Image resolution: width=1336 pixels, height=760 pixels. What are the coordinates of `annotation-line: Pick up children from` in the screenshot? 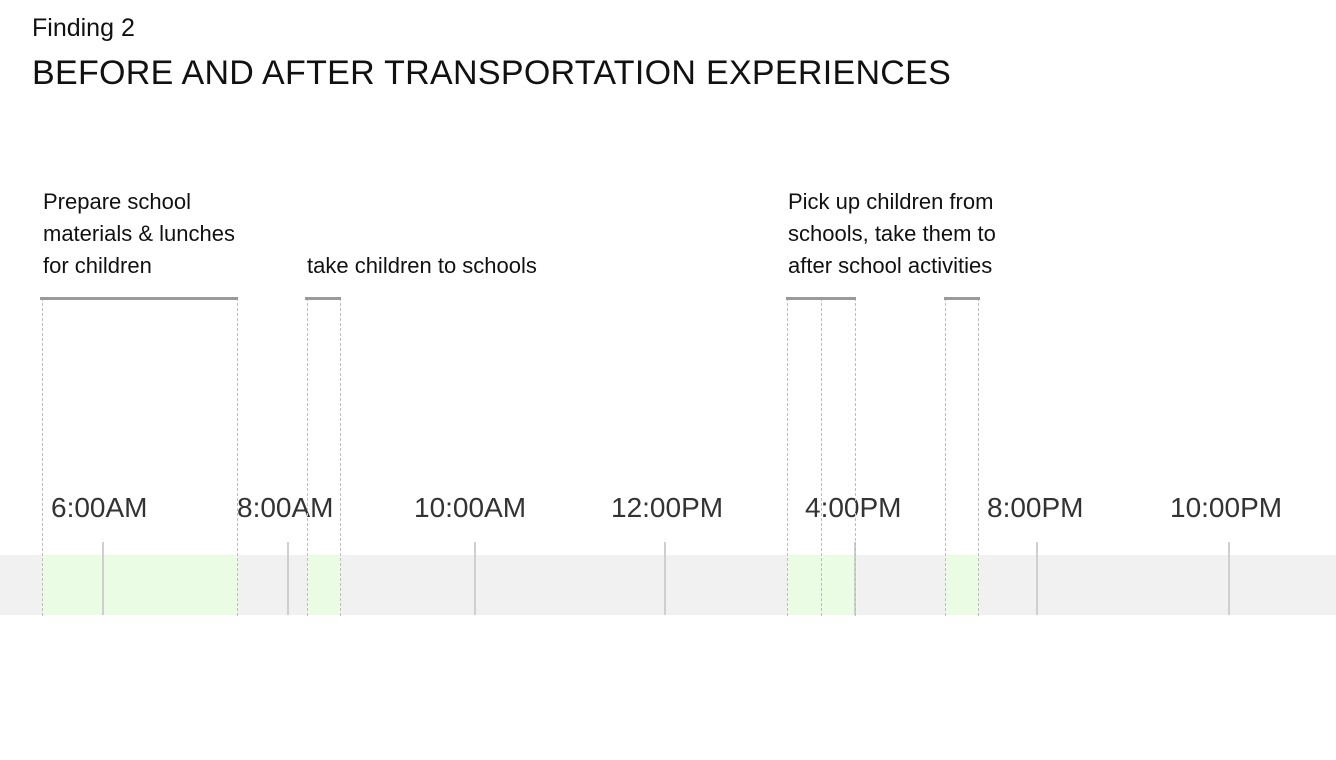 It's located at (891, 201).